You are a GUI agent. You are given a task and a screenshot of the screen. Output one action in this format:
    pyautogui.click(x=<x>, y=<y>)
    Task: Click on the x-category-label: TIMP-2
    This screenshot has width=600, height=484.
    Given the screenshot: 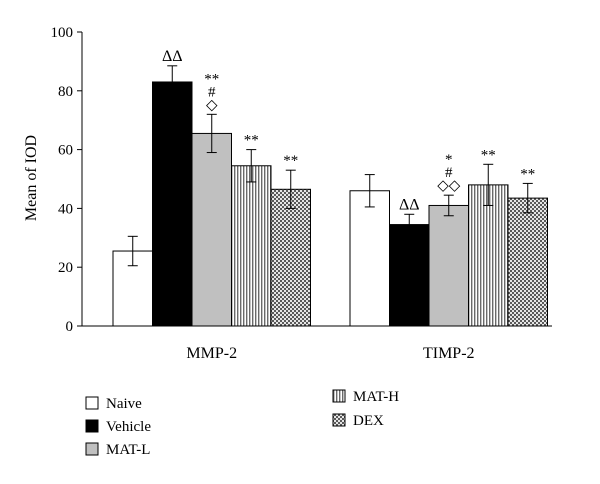 What is the action you would take?
    pyautogui.click(x=449, y=353)
    